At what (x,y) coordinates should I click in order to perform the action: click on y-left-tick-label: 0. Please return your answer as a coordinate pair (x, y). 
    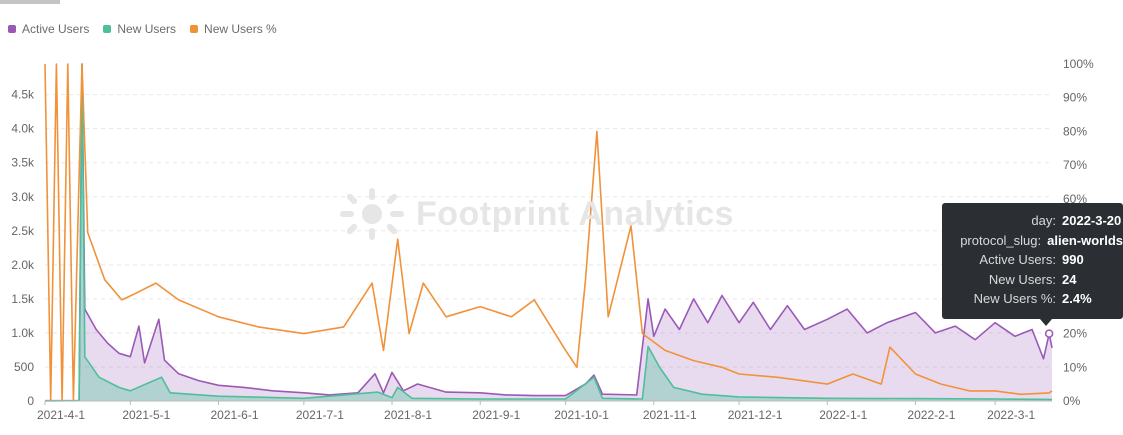
    Looking at the image, I should click on (30, 401).